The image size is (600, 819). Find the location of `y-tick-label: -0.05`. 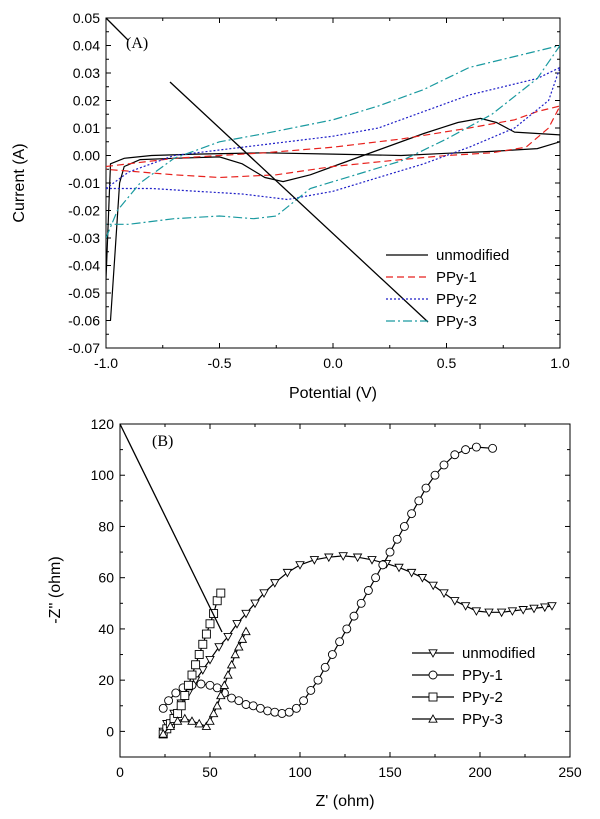

y-tick-label: -0.05 is located at coordinates (84, 293).